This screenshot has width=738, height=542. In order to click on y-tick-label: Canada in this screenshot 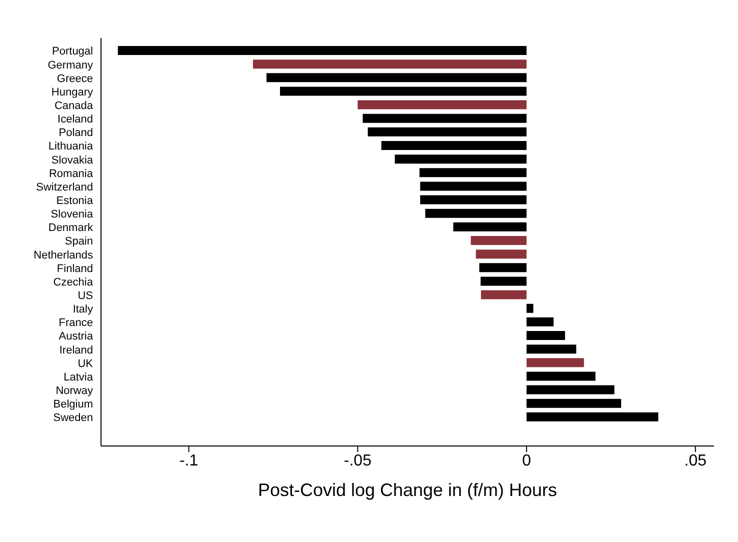, I will do `click(74, 106)`.